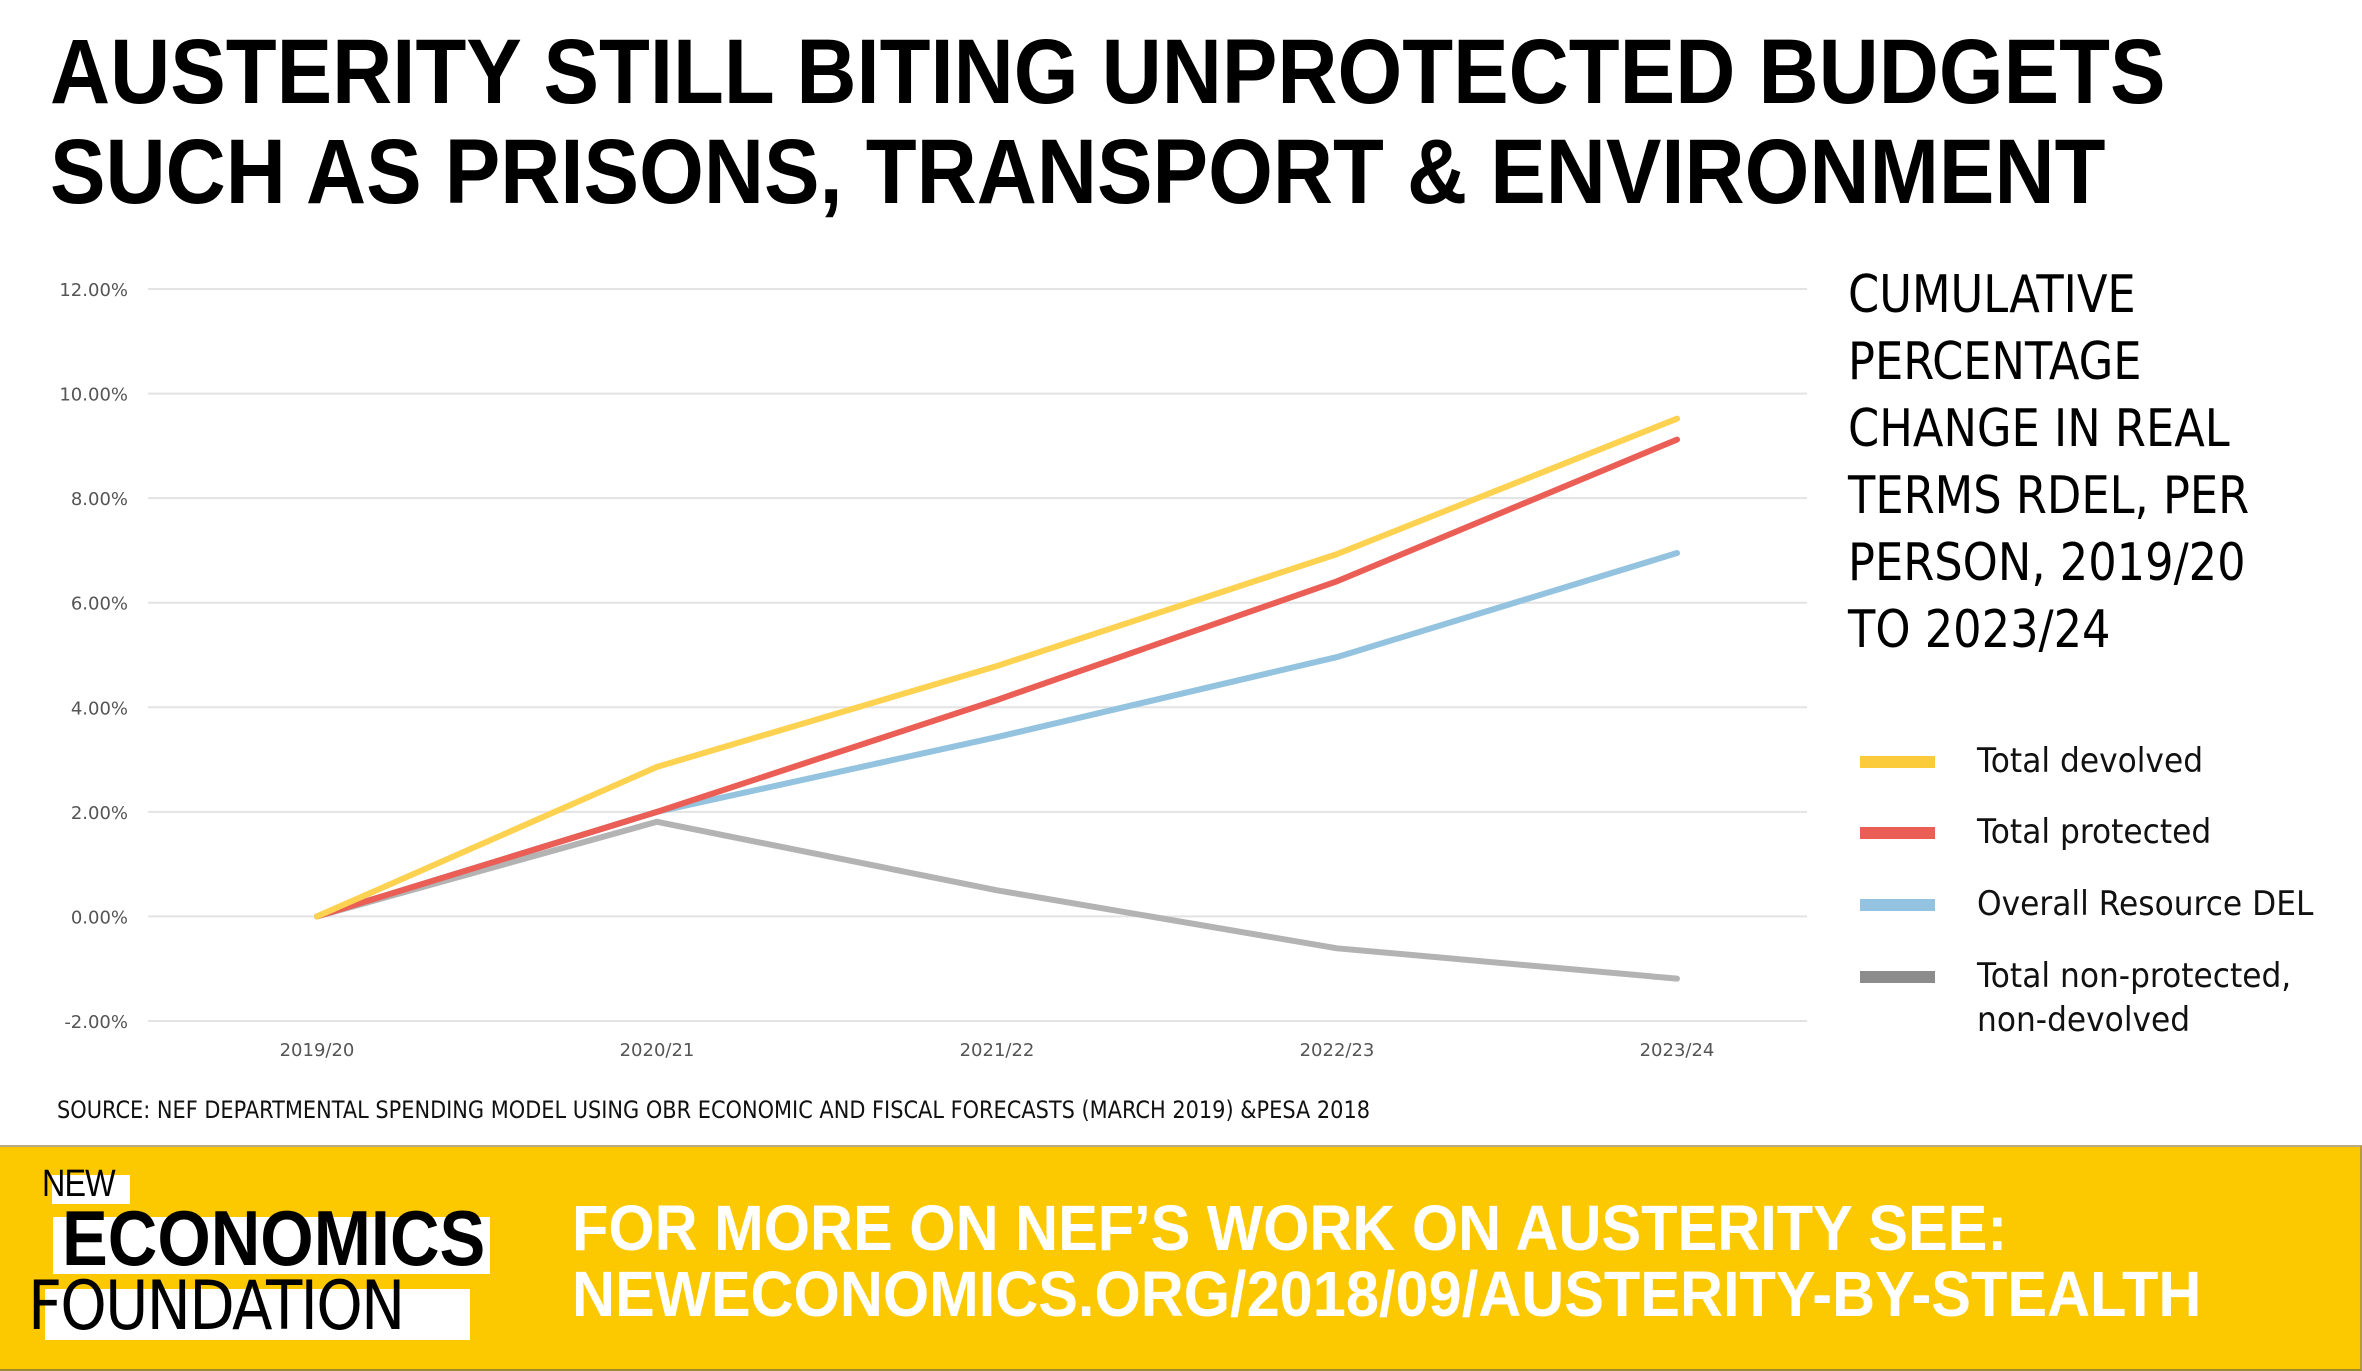 The width and height of the screenshot is (2362, 1371). Describe the element at coordinates (2090, 761) in the screenshot. I see `legend-label: Total devolved` at that location.